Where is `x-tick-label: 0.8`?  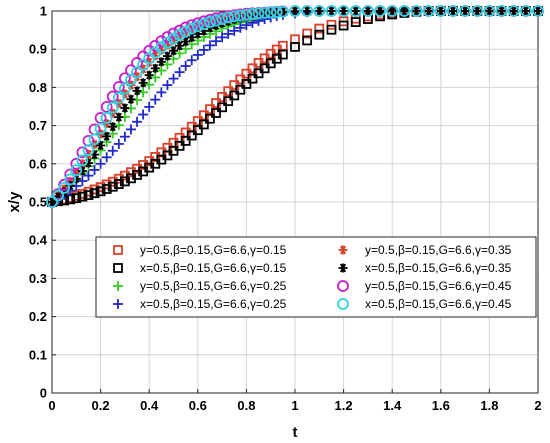 x-tick-label: 0.8 is located at coordinates (246, 405).